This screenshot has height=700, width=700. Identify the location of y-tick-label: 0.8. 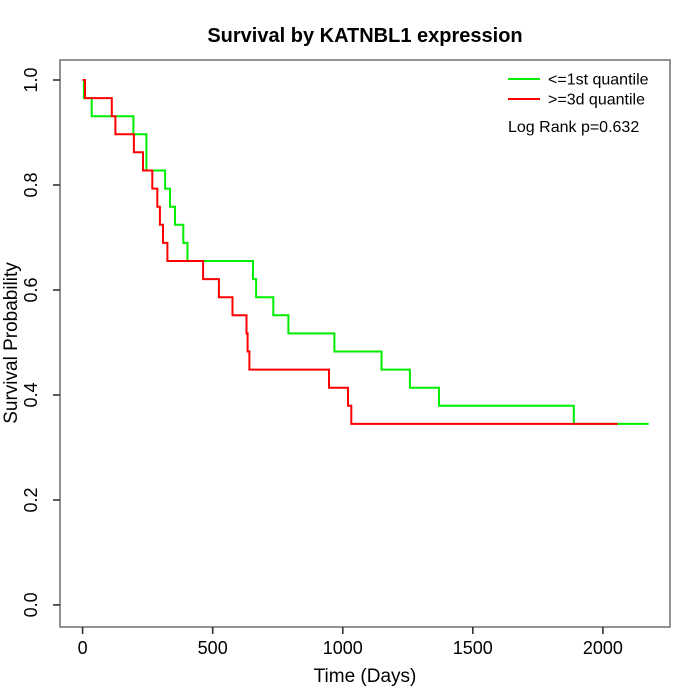
(31, 184).